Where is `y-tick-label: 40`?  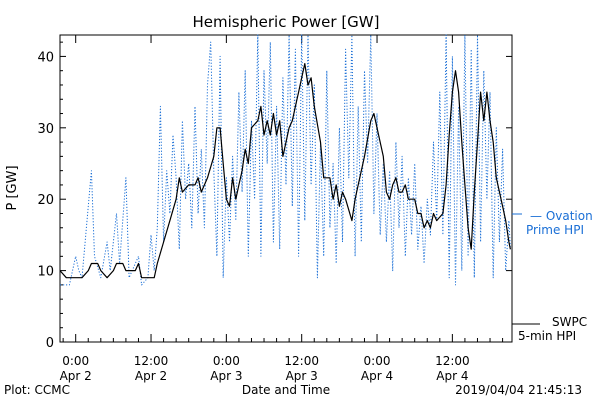 y-tick-label: 40 is located at coordinates (45, 57).